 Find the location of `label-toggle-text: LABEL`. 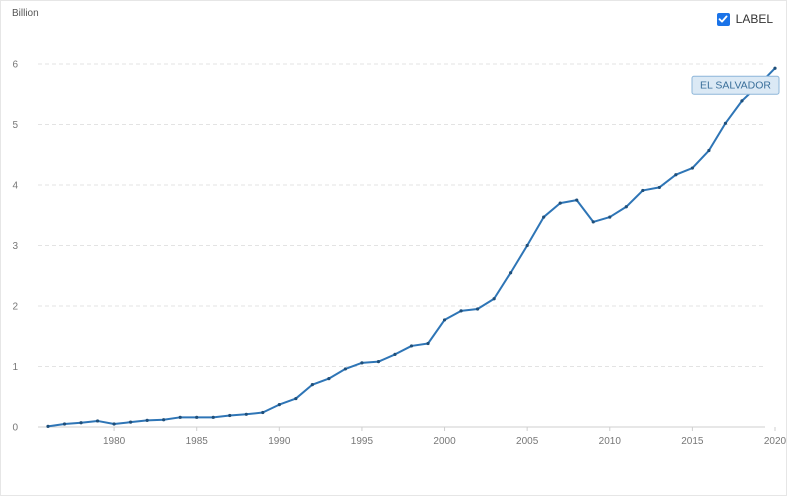

label-toggle-text: LABEL is located at coordinates (754, 19).